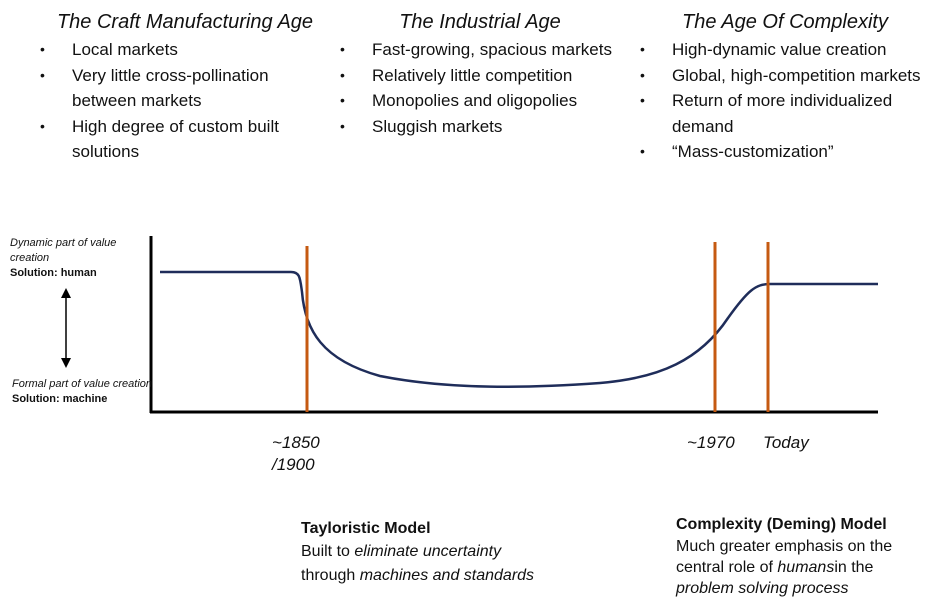 This screenshot has height=614, width=943. What do you see at coordinates (480, 22) in the screenshot?
I see `industrial-age-title: The Industrial Age` at bounding box center [480, 22].